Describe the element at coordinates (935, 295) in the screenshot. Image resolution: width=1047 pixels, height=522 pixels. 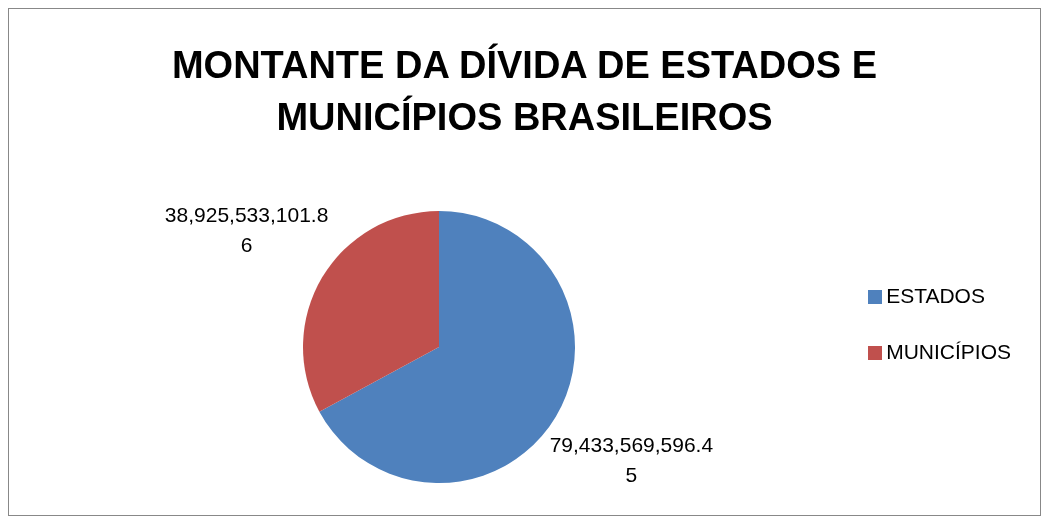
I see `legend-label: ESTADOS` at that location.